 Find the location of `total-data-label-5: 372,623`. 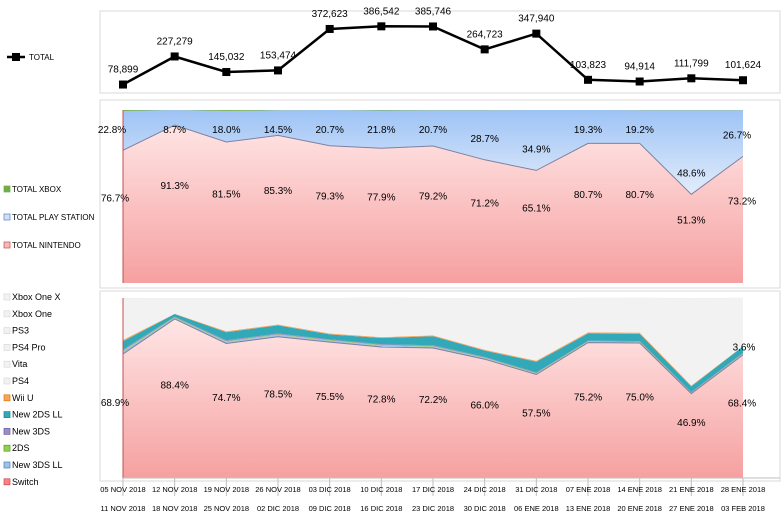

total-data-label-5: 372,623 is located at coordinates (330, 14).